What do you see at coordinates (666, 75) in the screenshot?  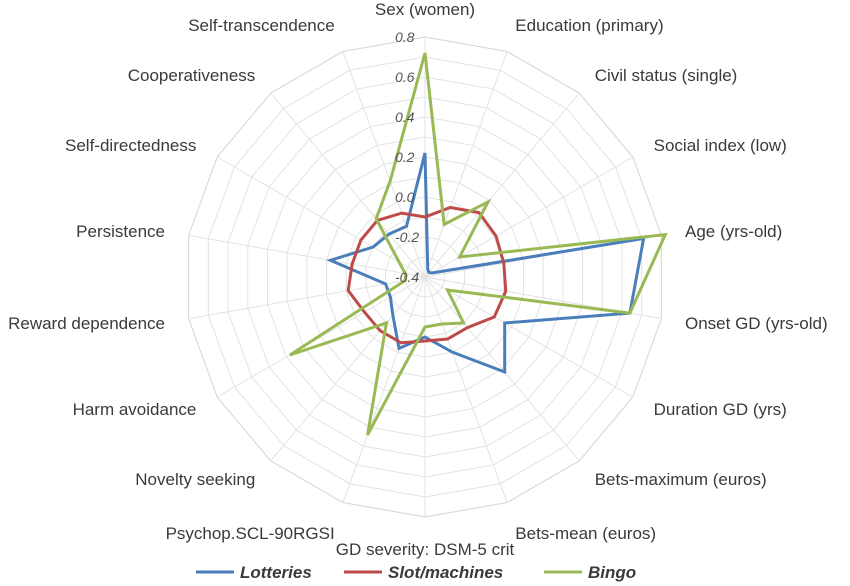 I see `axis-label-civil-status-single: Civil status (single)` at bounding box center [666, 75].